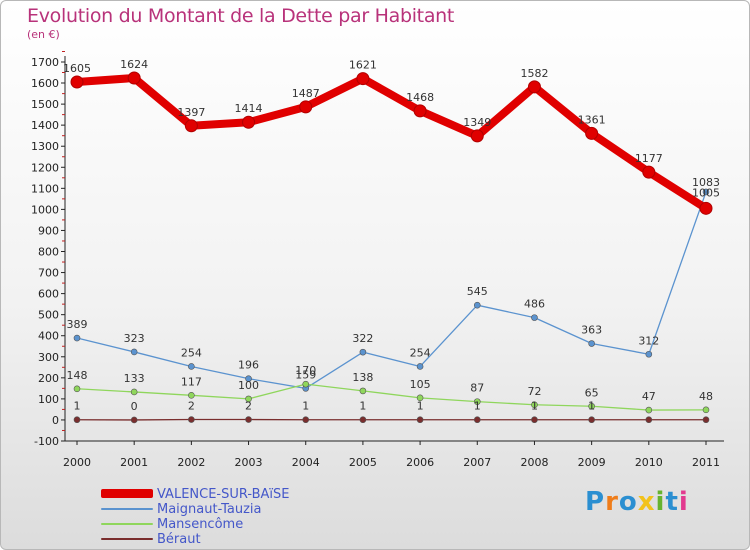 This screenshot has height=550, width=750. Describe the element at coordinates (200, 524) in the screenshot. I see `legend-label: Mansencôme` at that location.